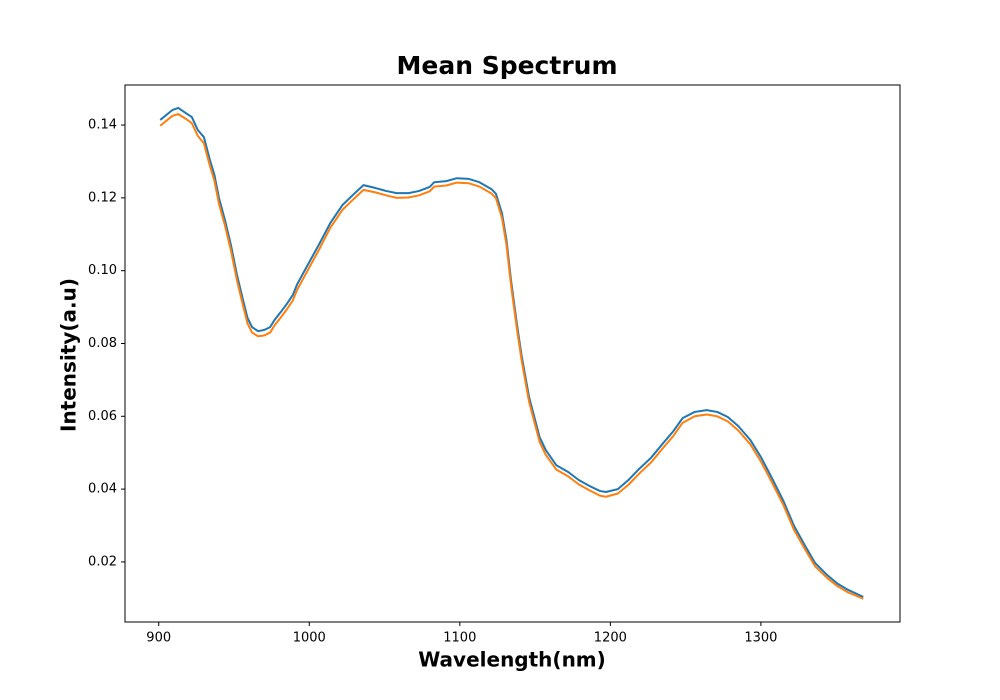 The image size is (1000, 700). I want to click on y-tick-label: 0.04, so click(102, 489).